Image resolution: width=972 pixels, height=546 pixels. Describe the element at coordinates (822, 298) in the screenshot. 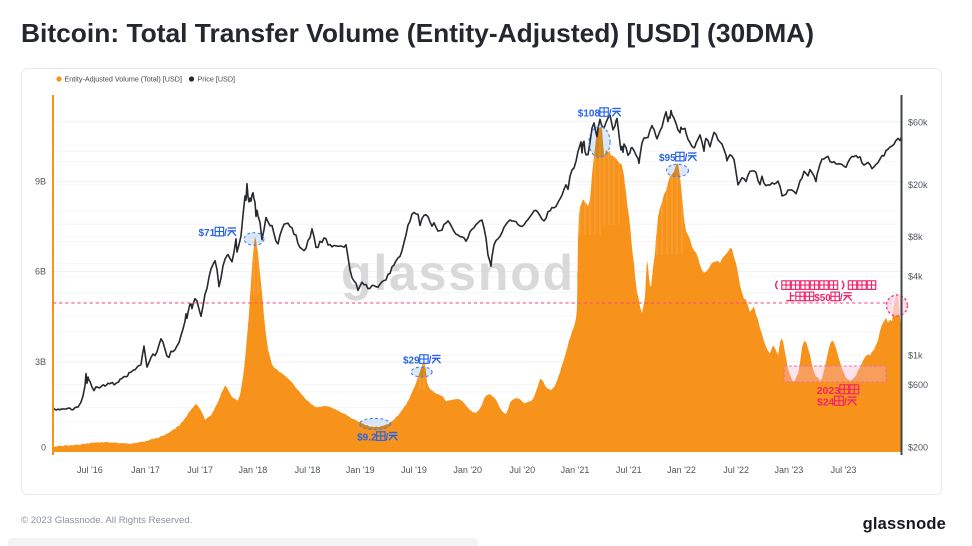

I see `svg-text: $50` at that location.